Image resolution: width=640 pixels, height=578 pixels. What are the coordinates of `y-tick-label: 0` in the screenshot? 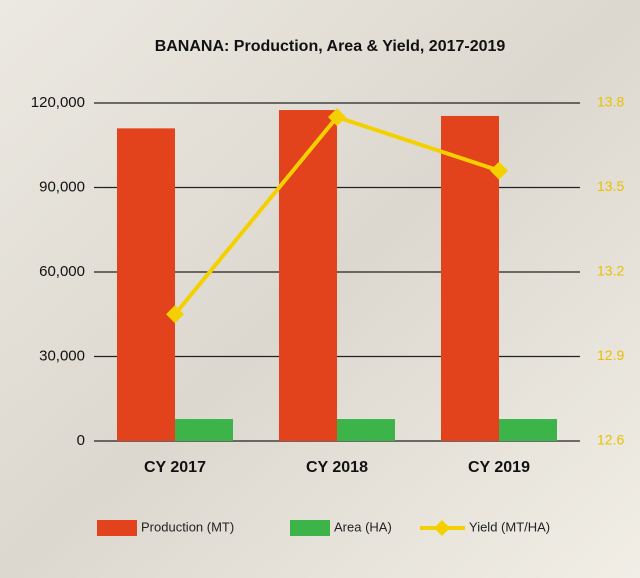 It's located at (81, 440).